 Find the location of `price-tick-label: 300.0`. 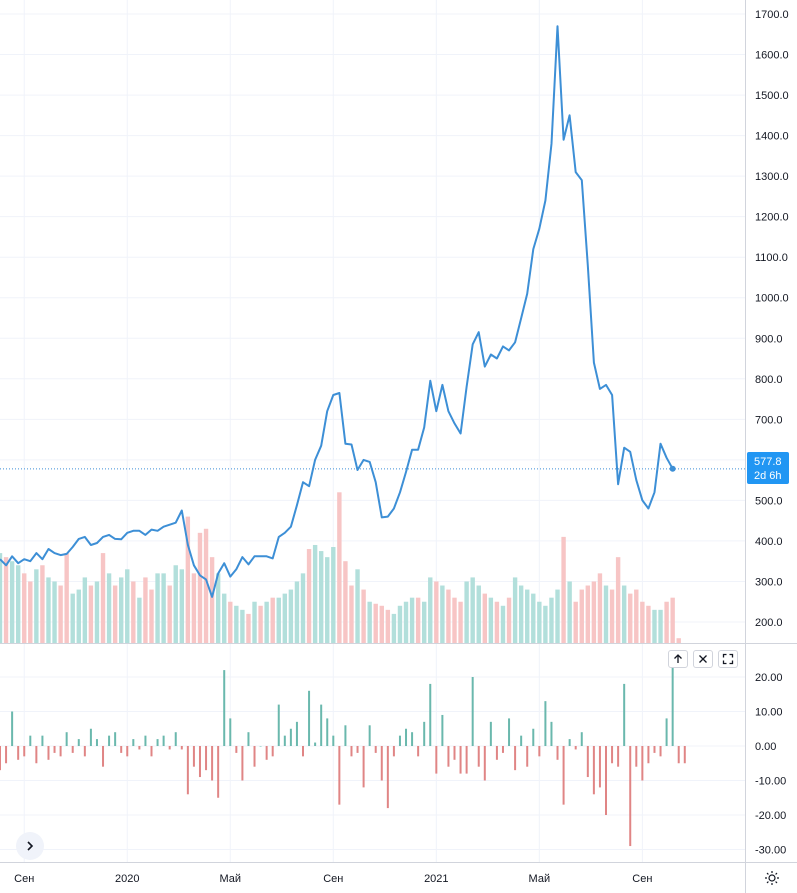

price-tick-label: 300.0 is located at coordinates (769, 582).